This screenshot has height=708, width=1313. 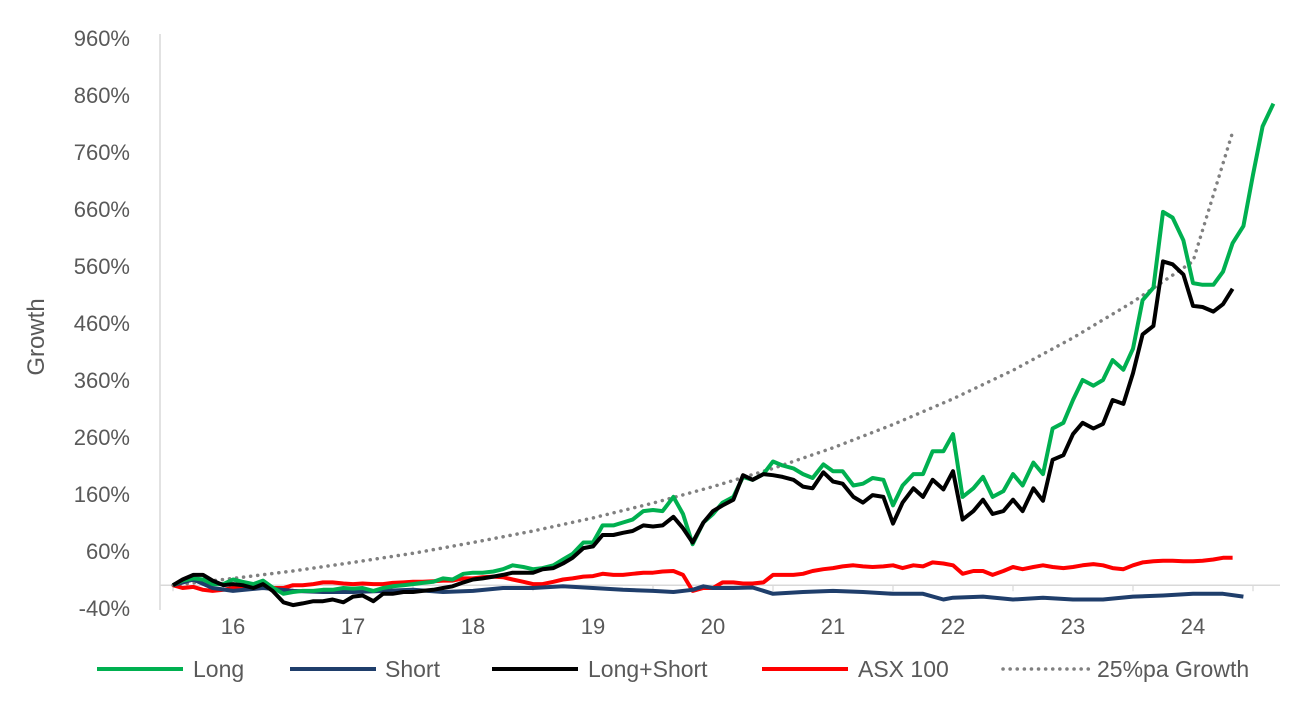 I want to click on legend-item-long-short: Long+Short, so click(x=600, y=669).